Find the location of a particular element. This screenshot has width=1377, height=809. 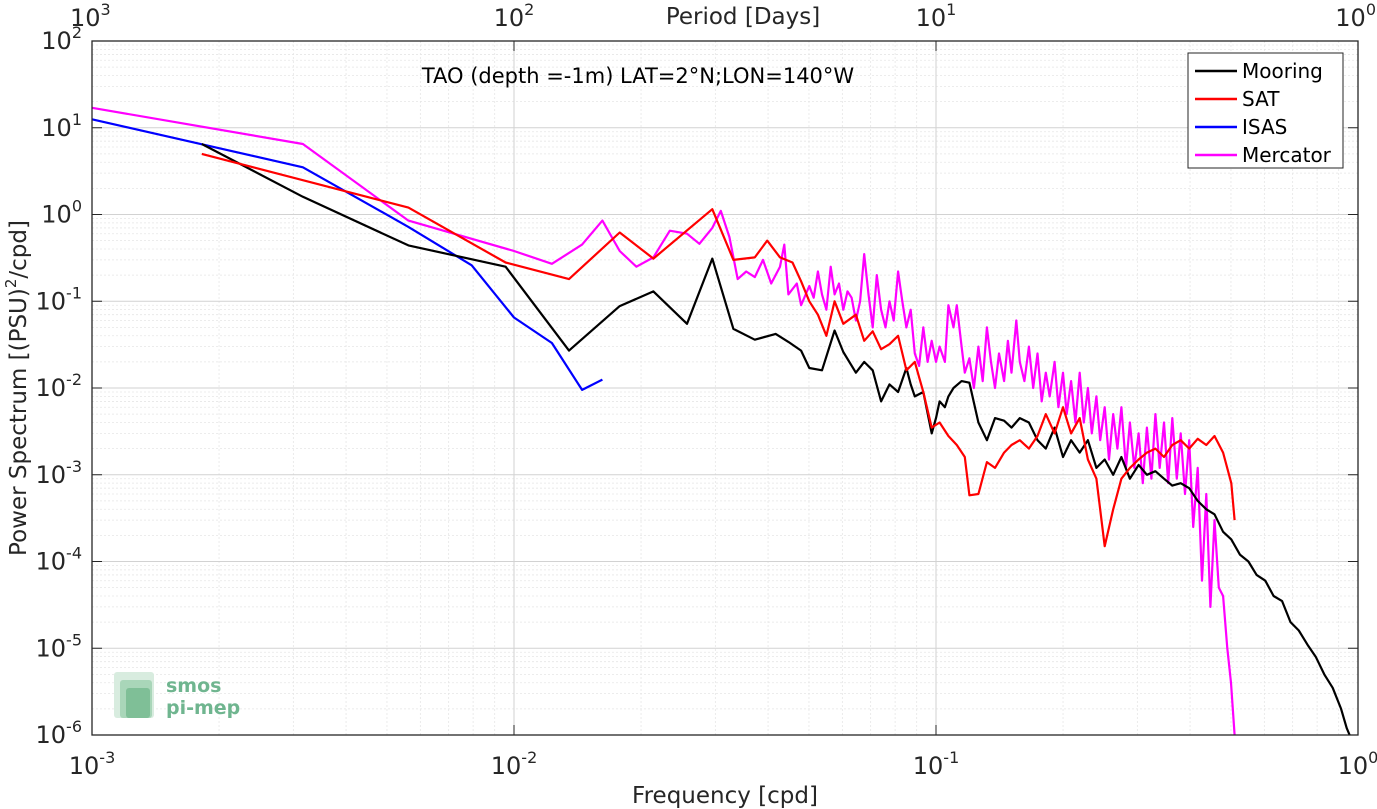

y-axis-label: Power Spectrum [(PSU)2/cpd] is located at coordinates (17, 388).